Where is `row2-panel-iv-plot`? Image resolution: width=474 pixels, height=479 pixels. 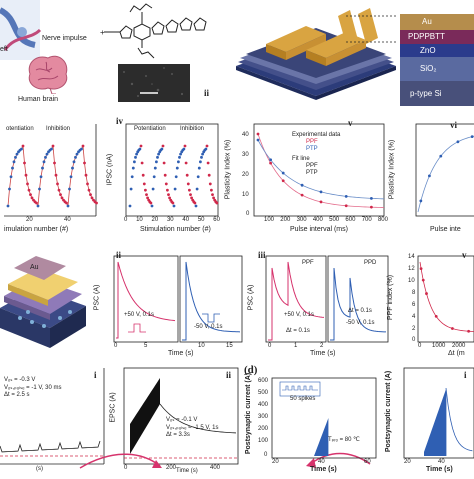 row2-panel-iv-plot is located at coordinates (172, 170).